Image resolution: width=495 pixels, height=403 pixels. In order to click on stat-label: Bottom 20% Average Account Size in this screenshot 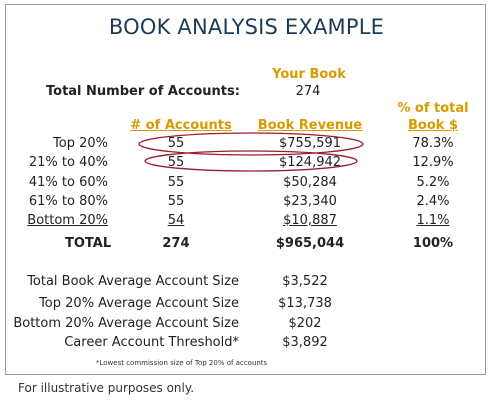, I will do `click(126, 323)`.